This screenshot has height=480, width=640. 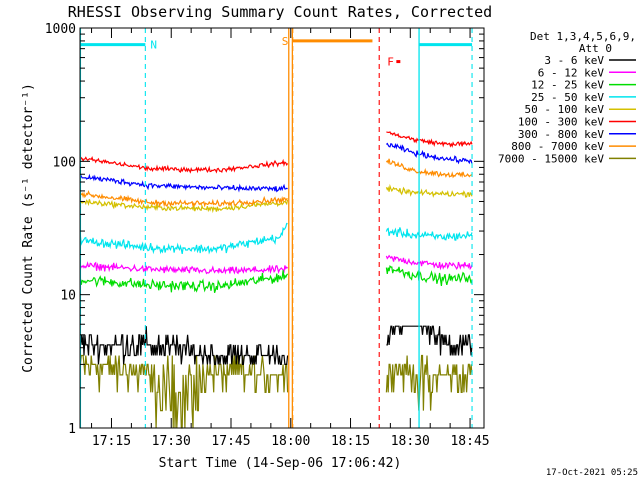 What do you see at coordinates (230, 441) in the screenshot?
I see `x-tick-label: 17:45` at bounding box center [230, 441].